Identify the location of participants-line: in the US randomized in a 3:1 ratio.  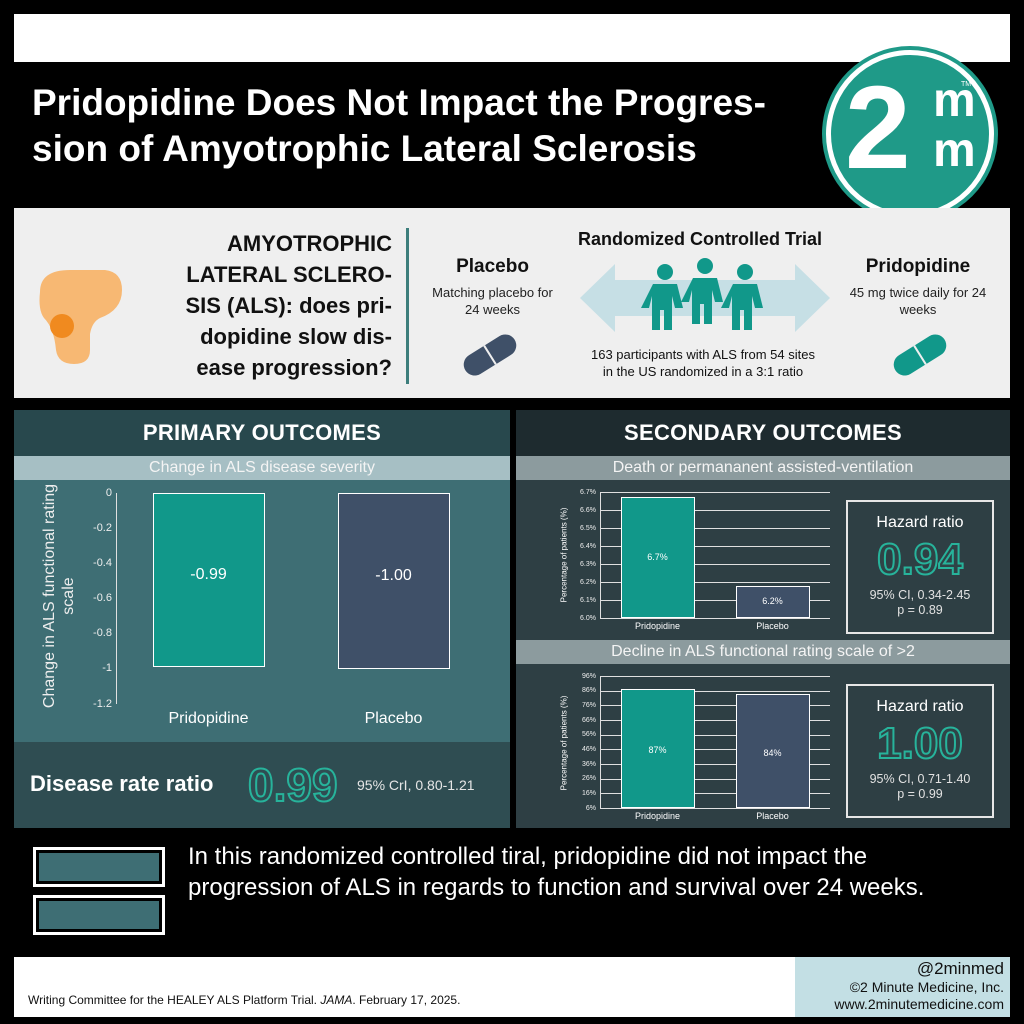
(703, 371).